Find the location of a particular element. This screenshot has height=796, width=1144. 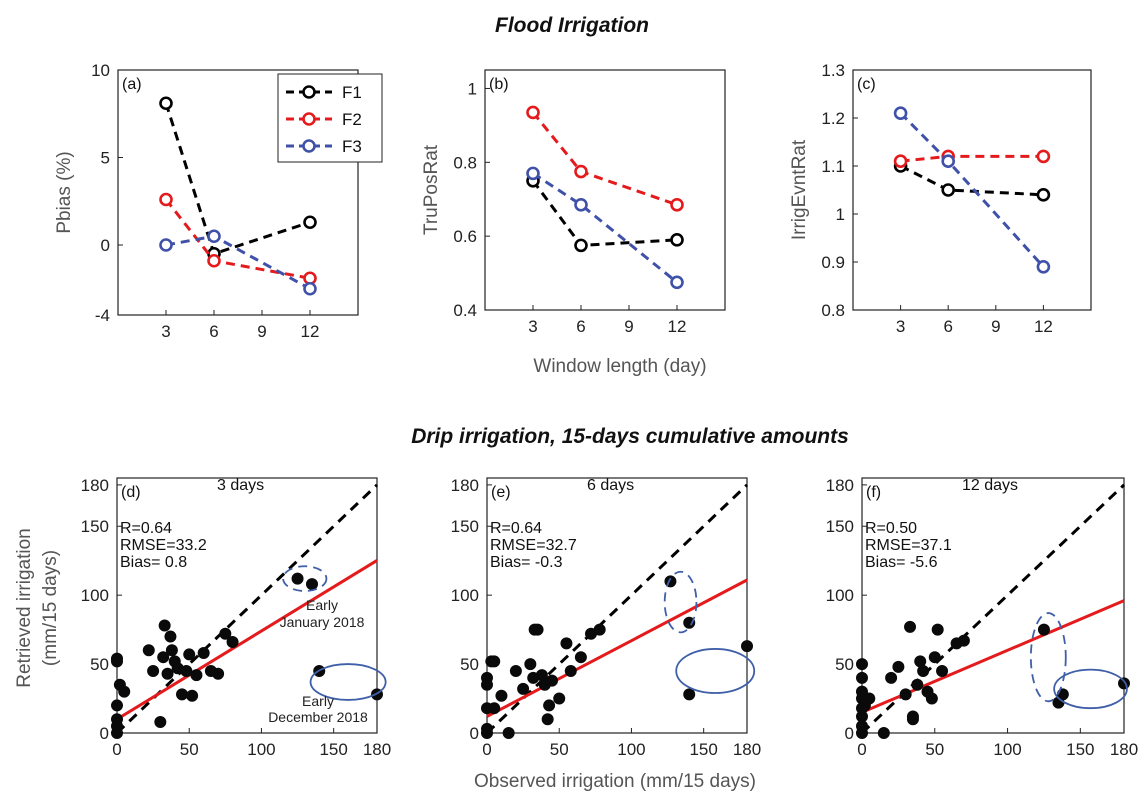

ytick-label-d: 150 is located at coordinates (95, 526).